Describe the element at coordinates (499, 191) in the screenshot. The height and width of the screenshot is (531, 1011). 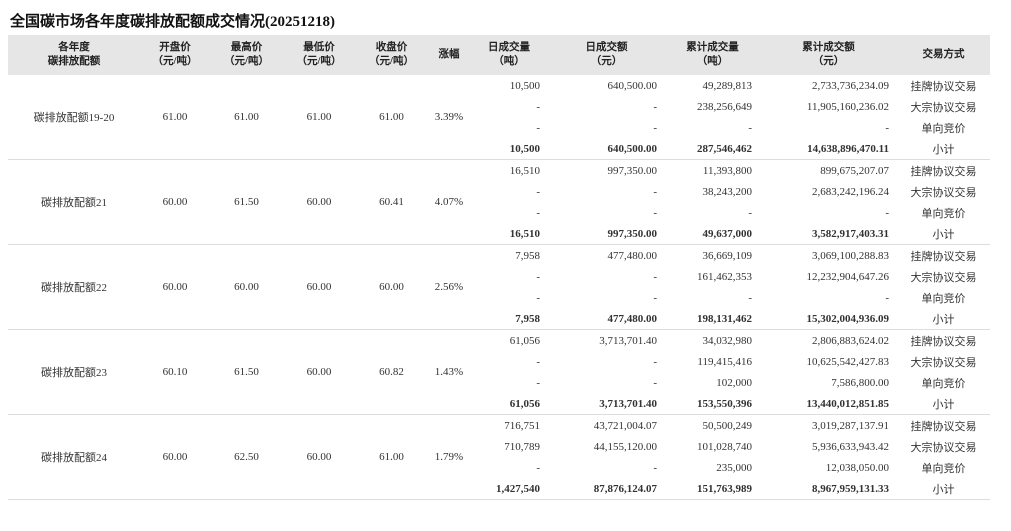
I see `data-row: - - 38,243,200 2,683,242,196.24 大宗协议交易` at that location.